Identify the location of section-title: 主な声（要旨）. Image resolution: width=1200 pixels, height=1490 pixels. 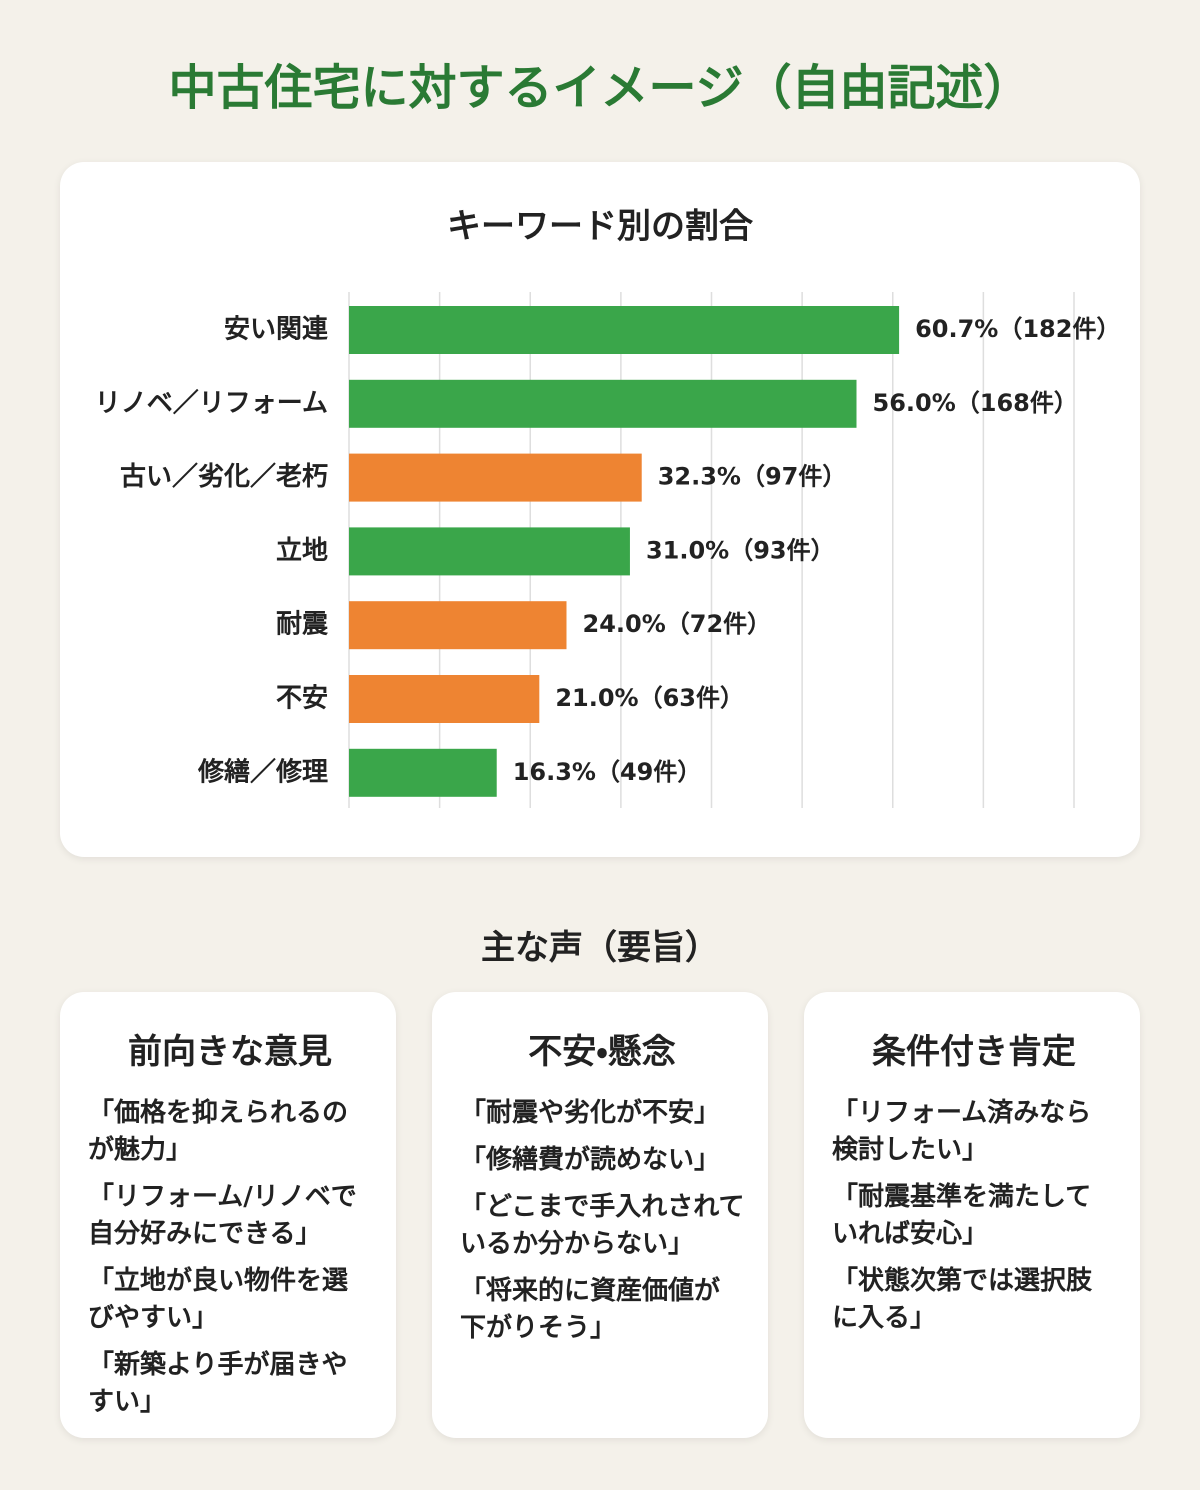
(600, 948).